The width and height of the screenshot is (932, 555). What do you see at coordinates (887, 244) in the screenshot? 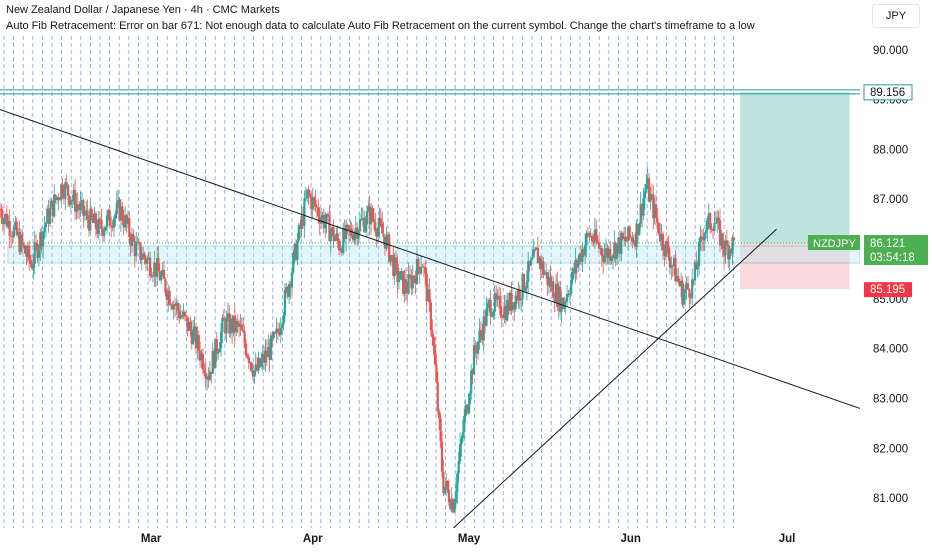
I see `current-price-text: 86.121` at bounding box center [887, 244].